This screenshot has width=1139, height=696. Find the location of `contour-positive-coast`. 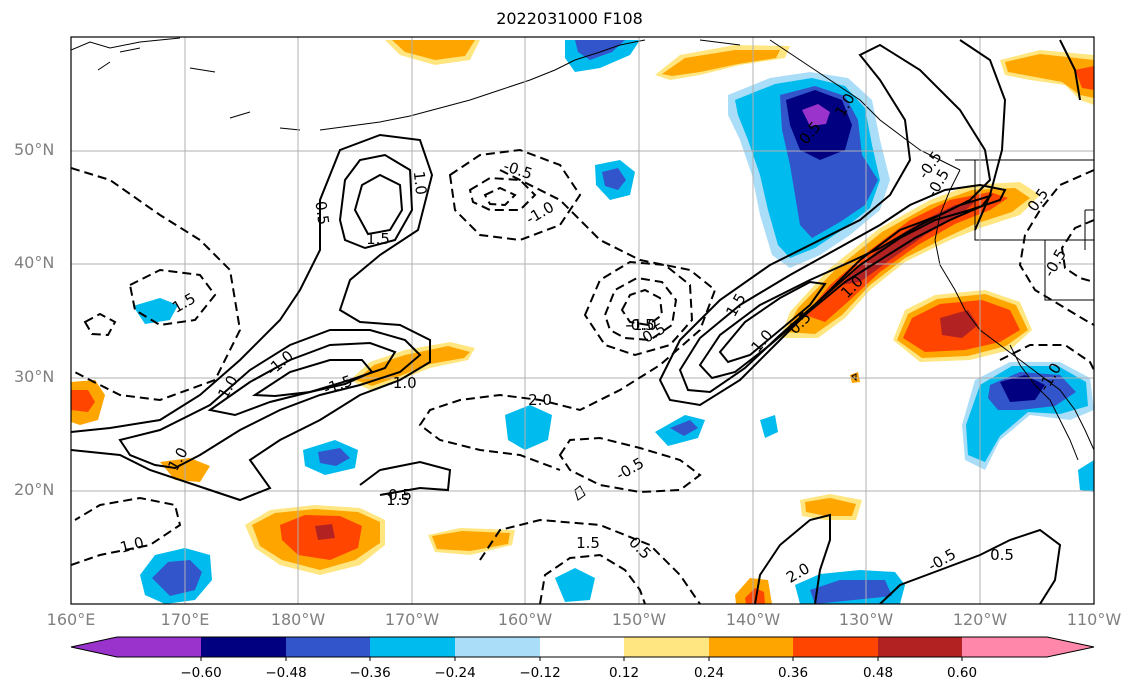

contour-positive-coast is located at coordinates (983, 135).